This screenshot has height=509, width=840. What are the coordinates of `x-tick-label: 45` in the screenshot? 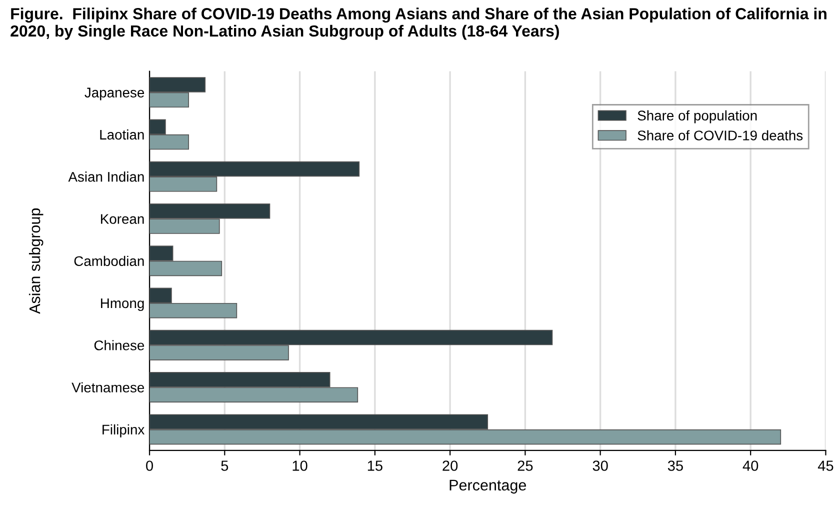 It's located at (826, 465).